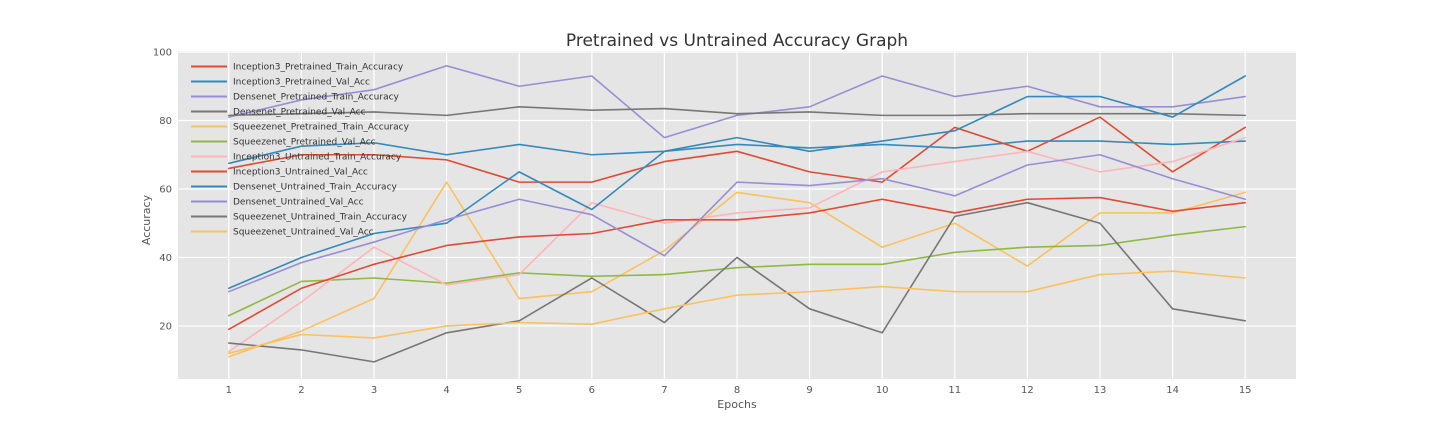  I want to click on series-line-Squeezenet_Untrained_Val_Acc, so click(737, 312).